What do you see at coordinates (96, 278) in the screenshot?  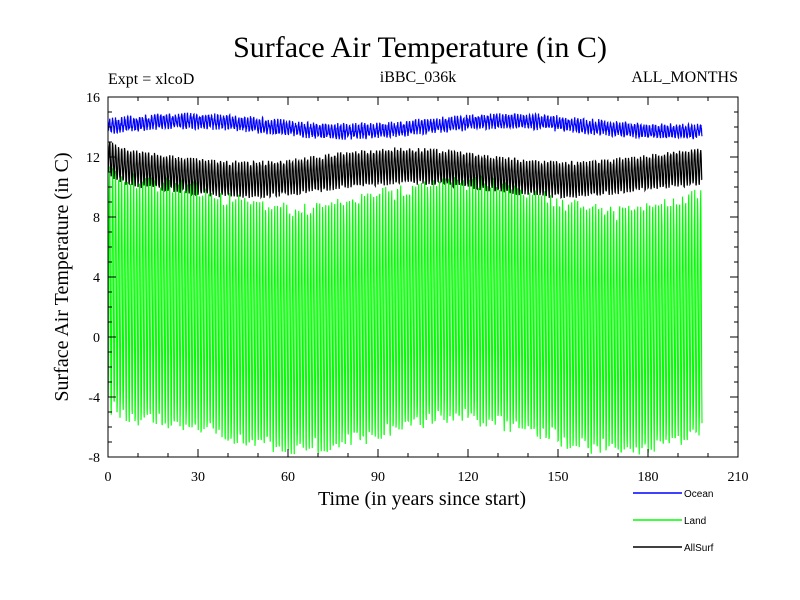 I see `y-tick-label: 4` at bounding box center [96, 278].